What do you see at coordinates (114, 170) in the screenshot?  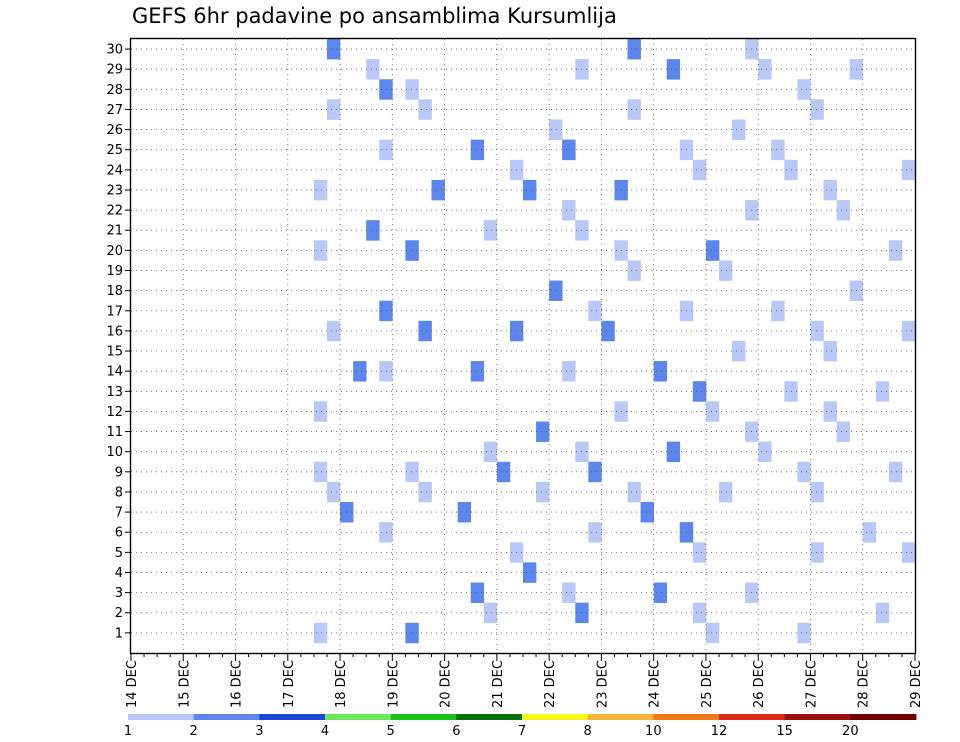 I see `y-tick-label: 24` at bounding box center [114, 170].